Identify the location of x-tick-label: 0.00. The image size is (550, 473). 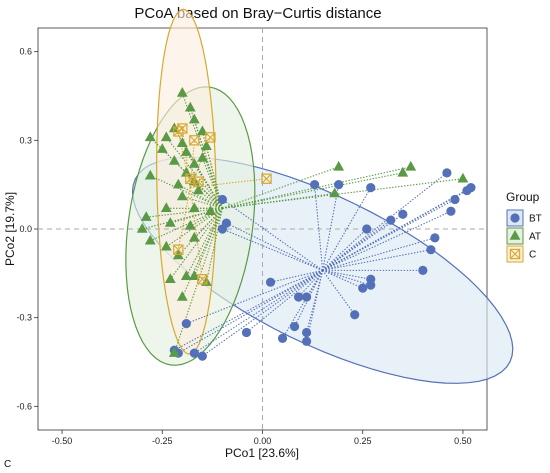
(263, 441).